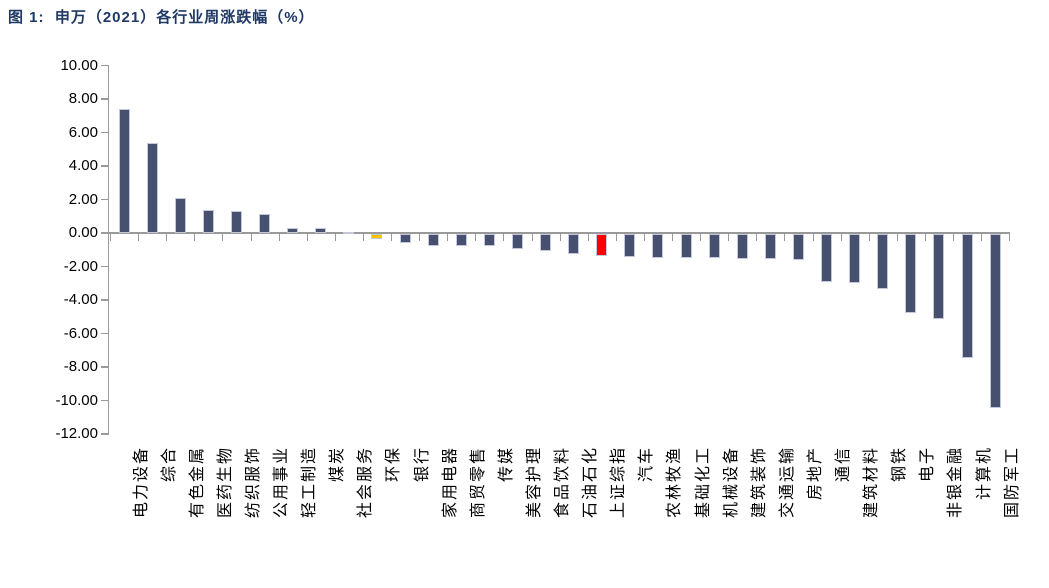  Describe the element at coordinates (844, 464) in the screenshot. I see `x-axis-label: 通信` at that location.